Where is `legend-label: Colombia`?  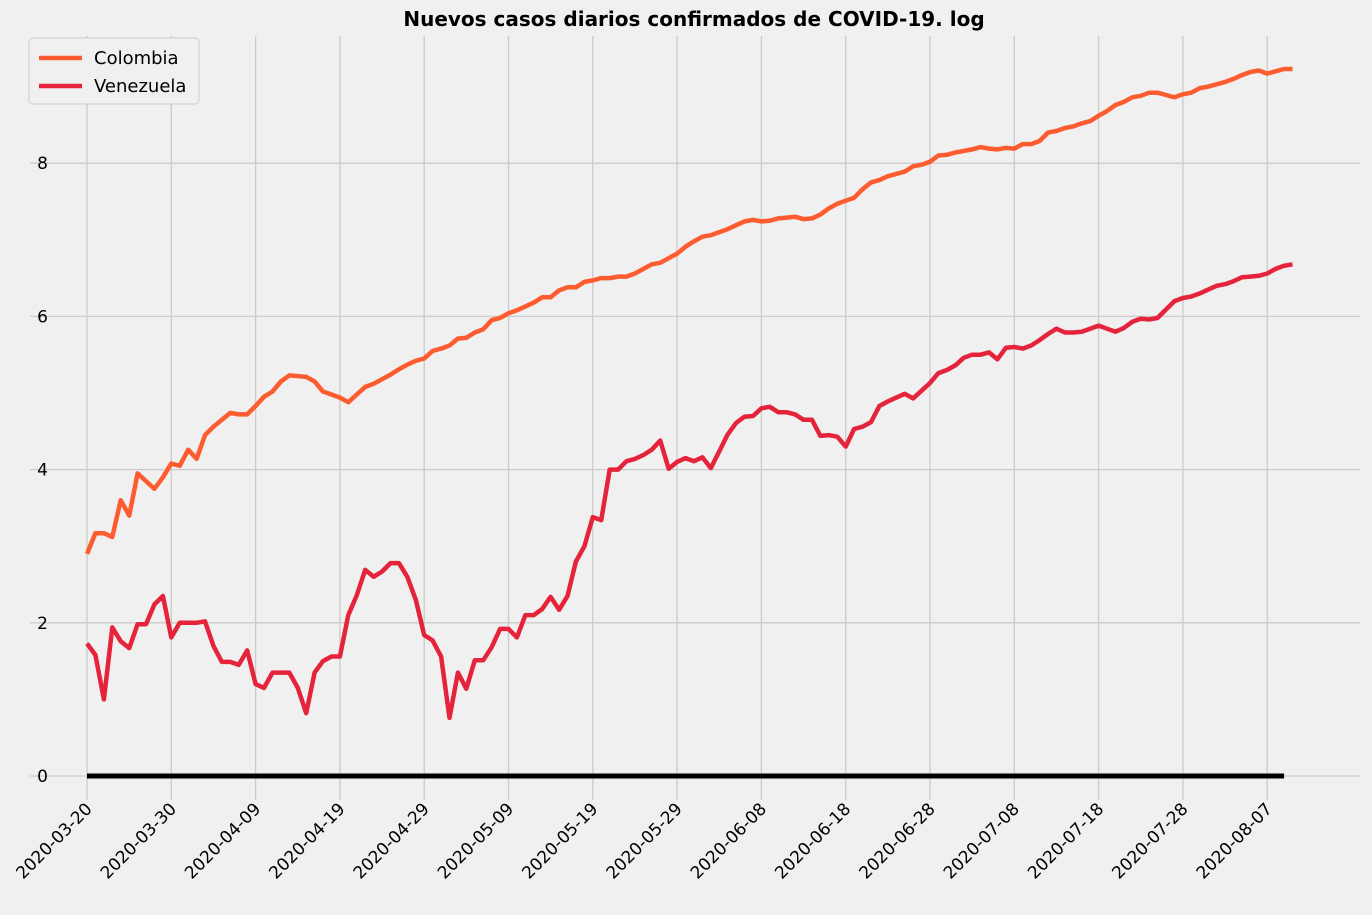 legend-label: Colombia is located at coordinates (136, 58).